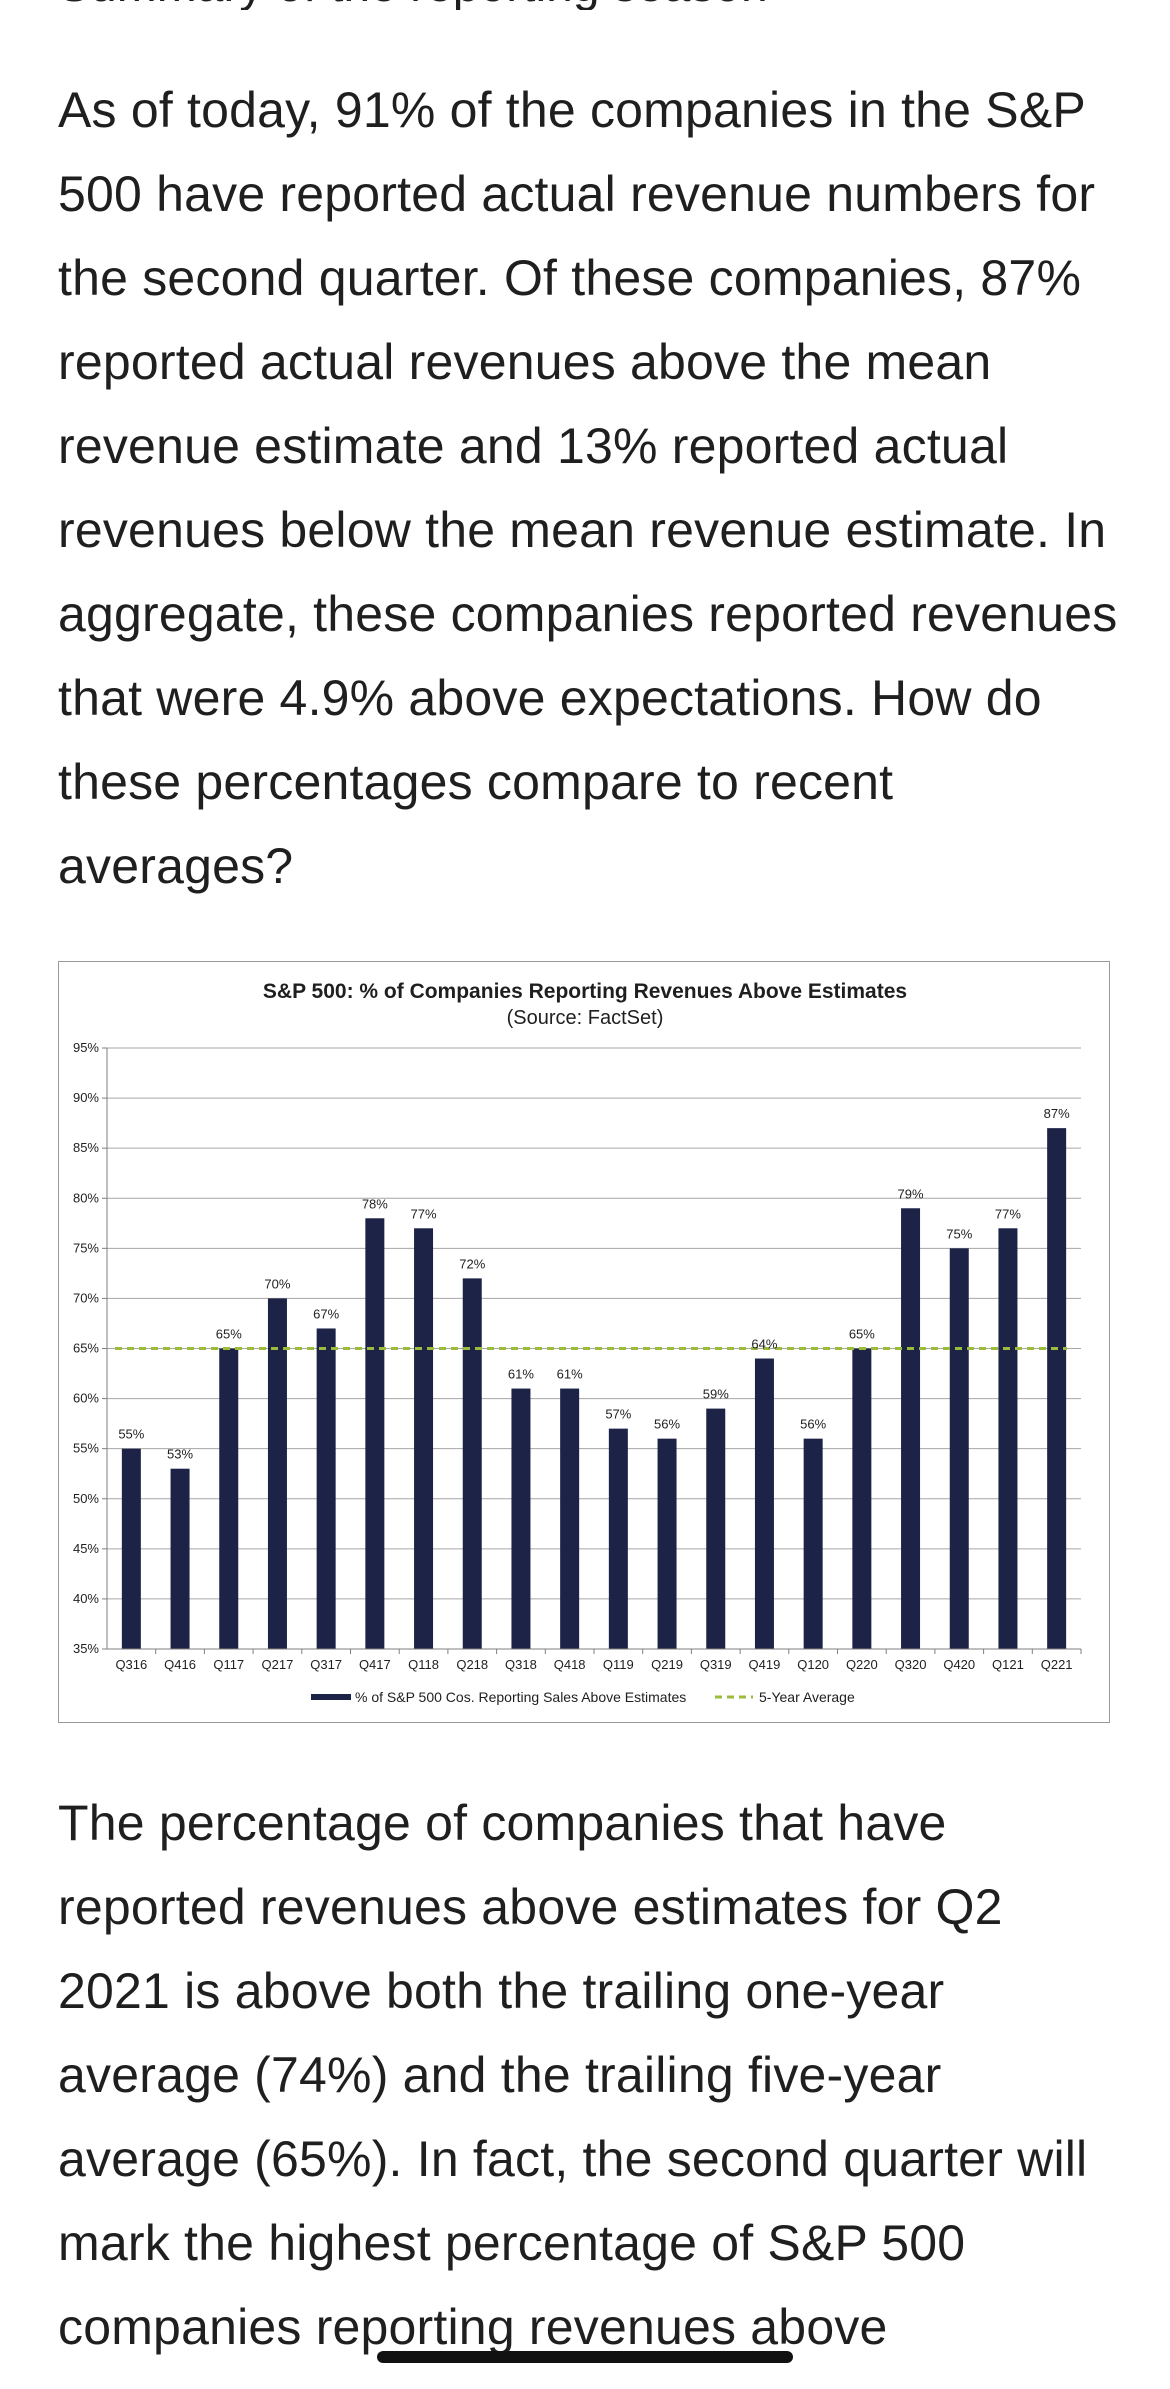 This screenshot has width=1170, height=2389. What do you see at coordinates (86, 1097) in the screenshot?
I see `y-tick-label: 90%` at bounding box center [86, 1097].